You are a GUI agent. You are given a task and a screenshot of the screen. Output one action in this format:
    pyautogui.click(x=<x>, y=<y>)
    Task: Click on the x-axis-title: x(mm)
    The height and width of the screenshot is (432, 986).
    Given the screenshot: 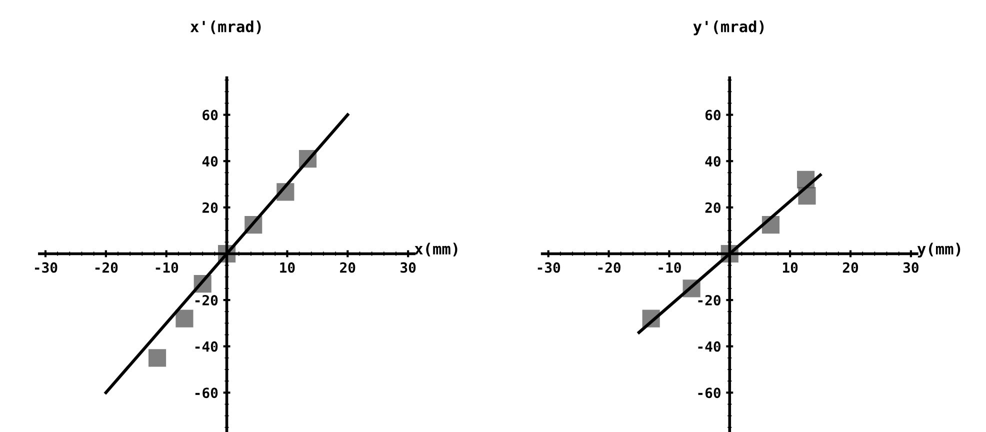 What is the action you would take?
    pyautogui.click(x=436, y=249)
    